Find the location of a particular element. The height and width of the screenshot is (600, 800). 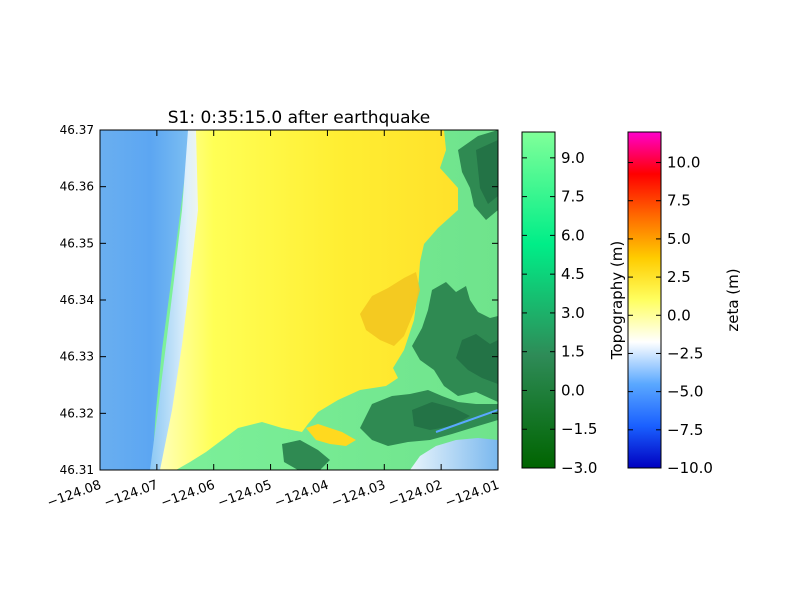

topography-colorbar-label: Topography (m) is located at coordinates (617, 300).